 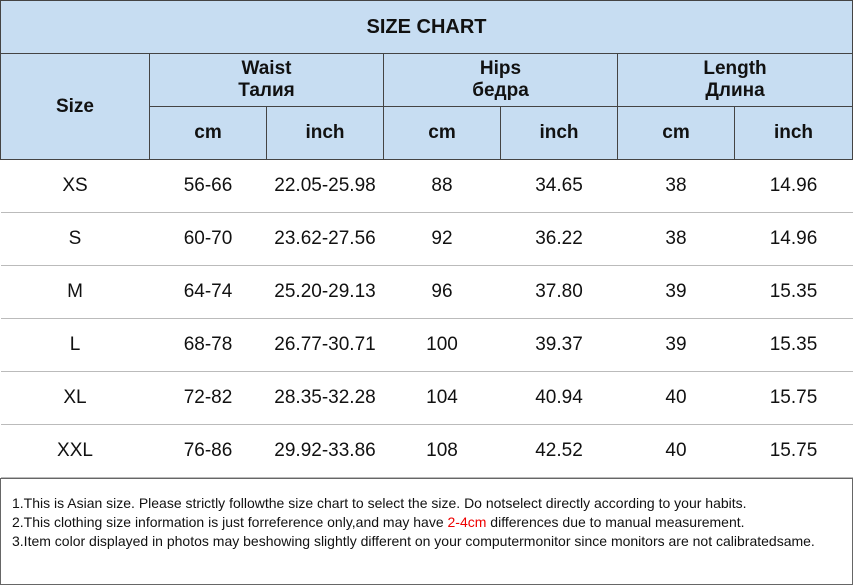 What do you see at coordinates (500, 90) in the screenshot?
I see `group-name-ru: бедра` at bounding box center [500, 90].